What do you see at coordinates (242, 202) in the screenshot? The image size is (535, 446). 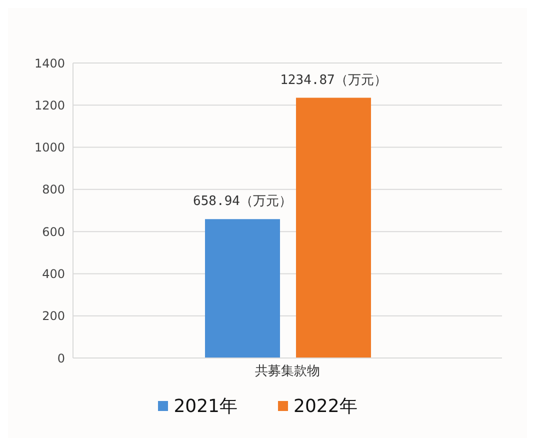 I see `data-label: 658.94（万元）` at bounding box center [242, 202].